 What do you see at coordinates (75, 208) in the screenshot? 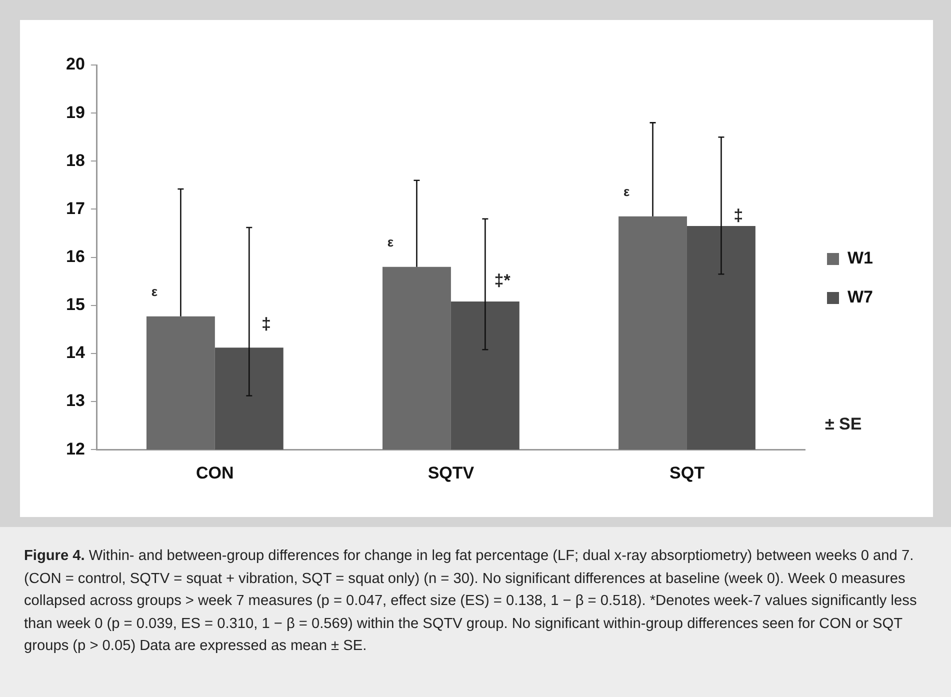
I see `y-tick-label: 17` at bounding box center [75, 208].